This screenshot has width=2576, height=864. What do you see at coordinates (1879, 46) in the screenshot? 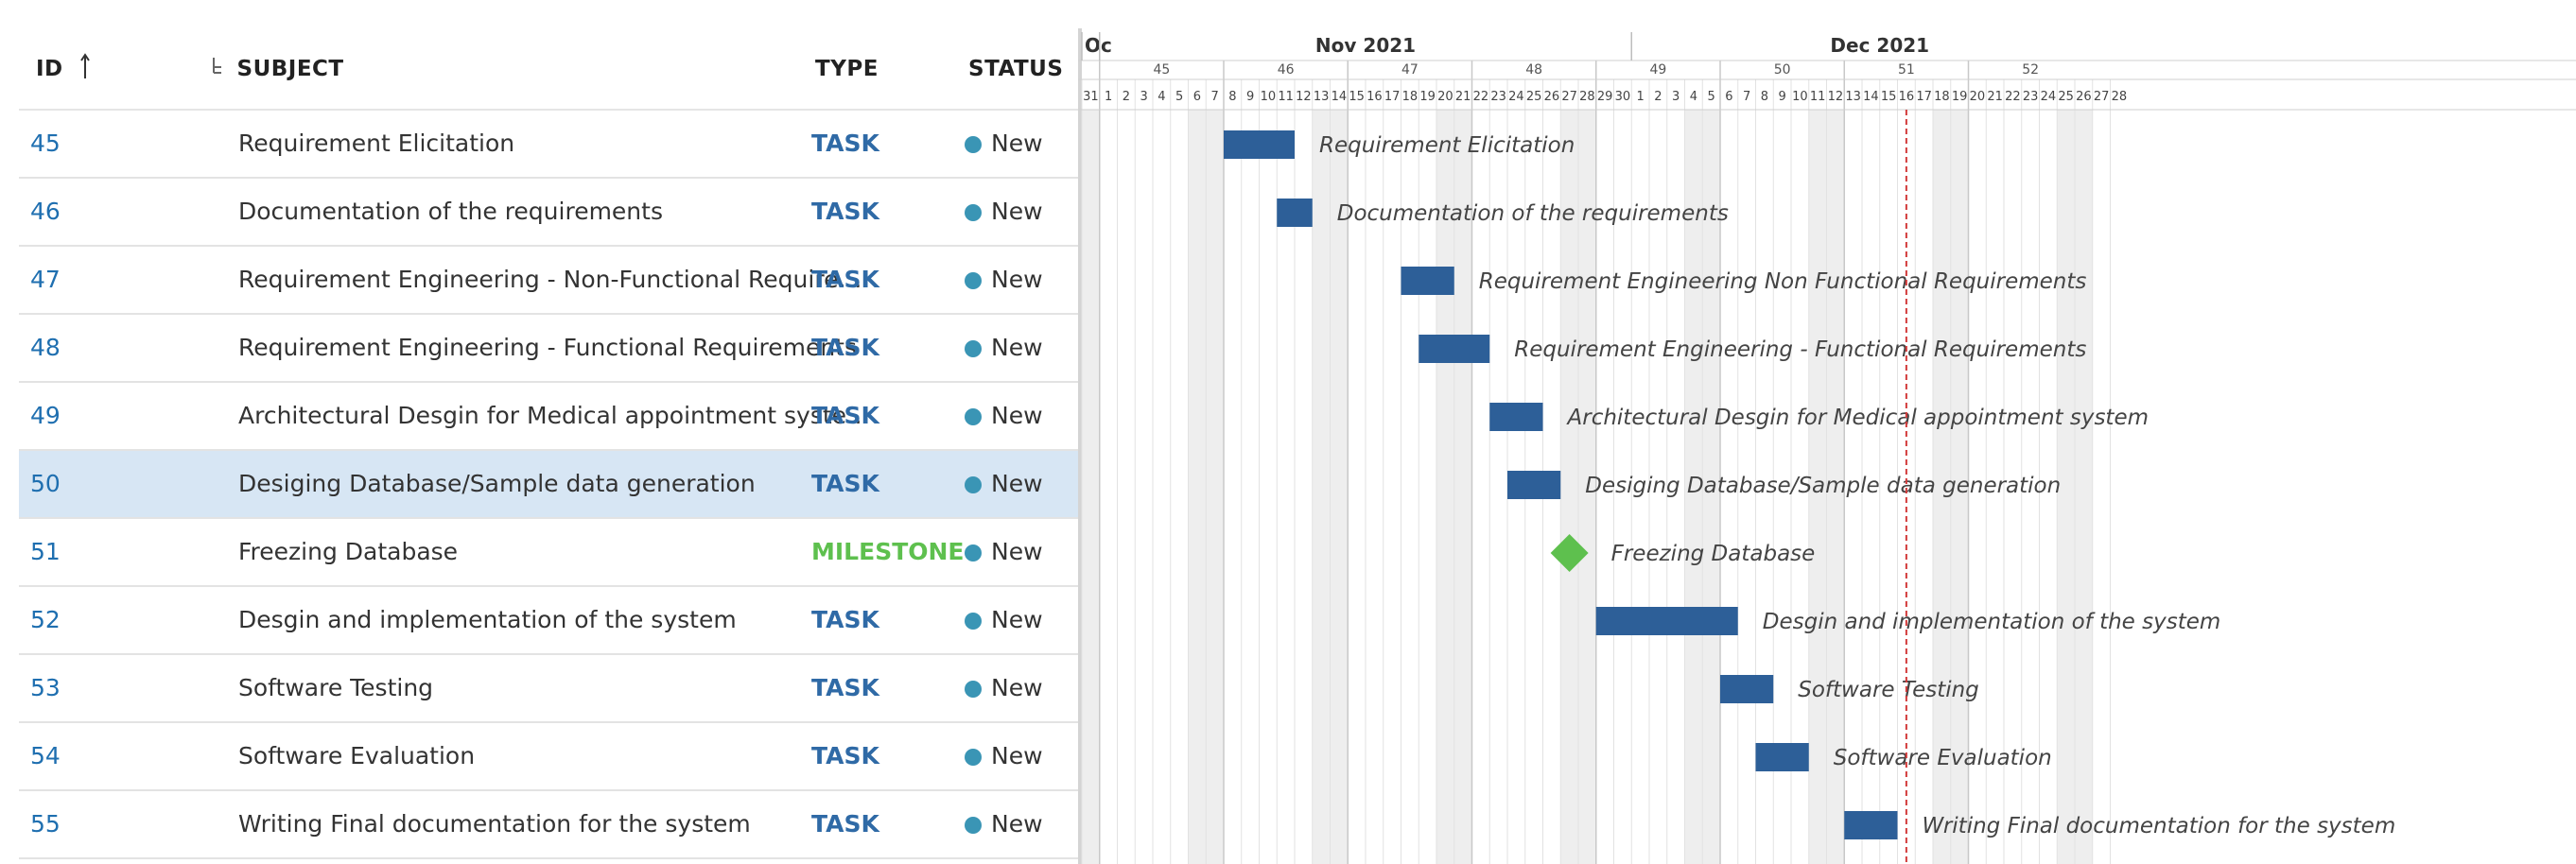
I see `month-label: Dec 2021` at bounding box center [1879, 46].